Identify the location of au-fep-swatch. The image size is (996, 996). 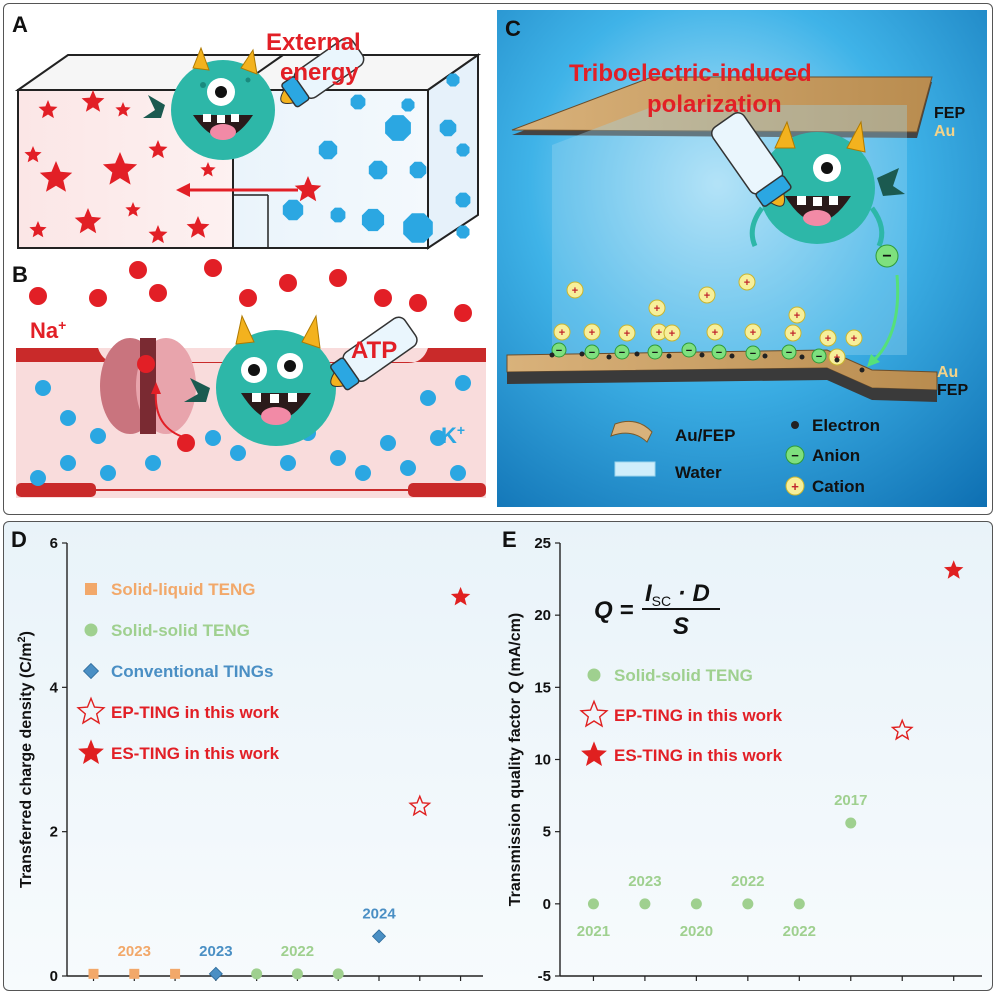
(631, 431).